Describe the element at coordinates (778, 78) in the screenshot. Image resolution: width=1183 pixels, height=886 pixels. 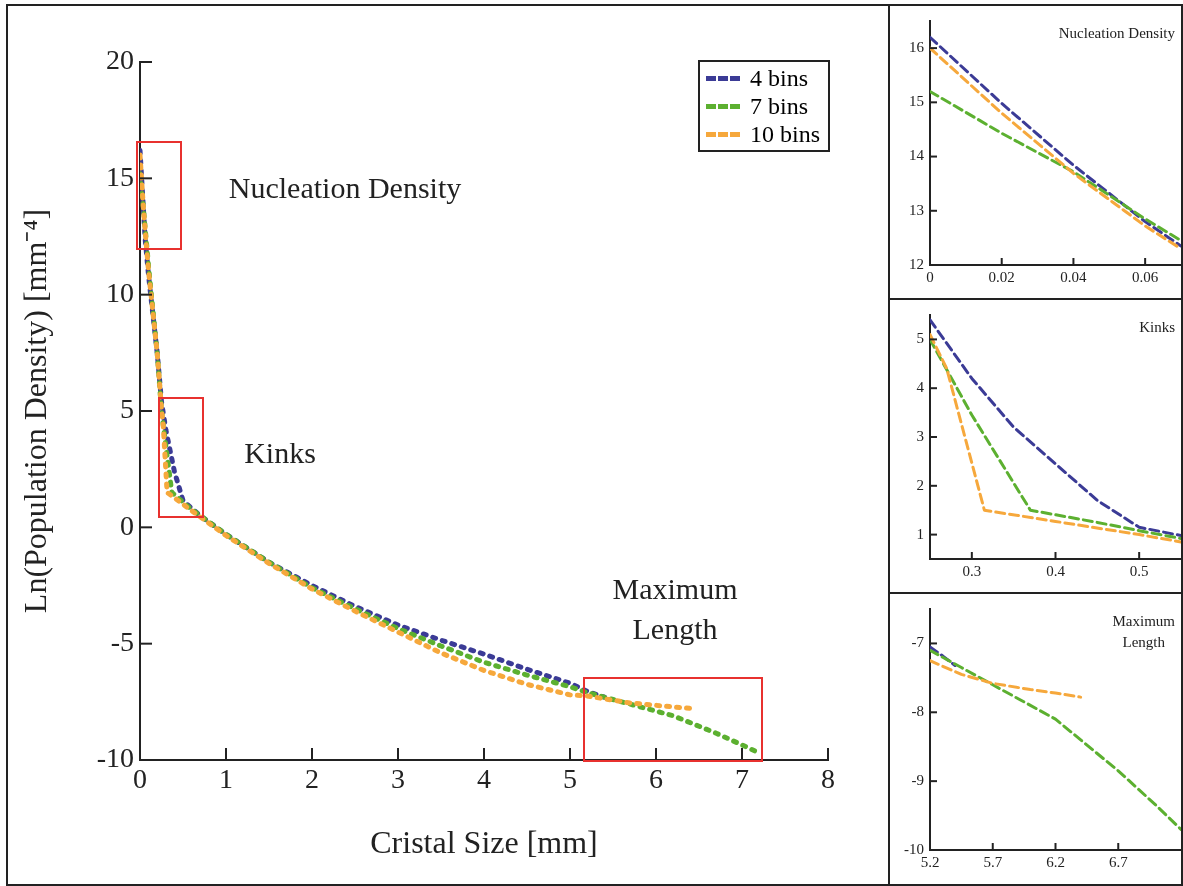
I see `legend-label: 4 bins` at that location.